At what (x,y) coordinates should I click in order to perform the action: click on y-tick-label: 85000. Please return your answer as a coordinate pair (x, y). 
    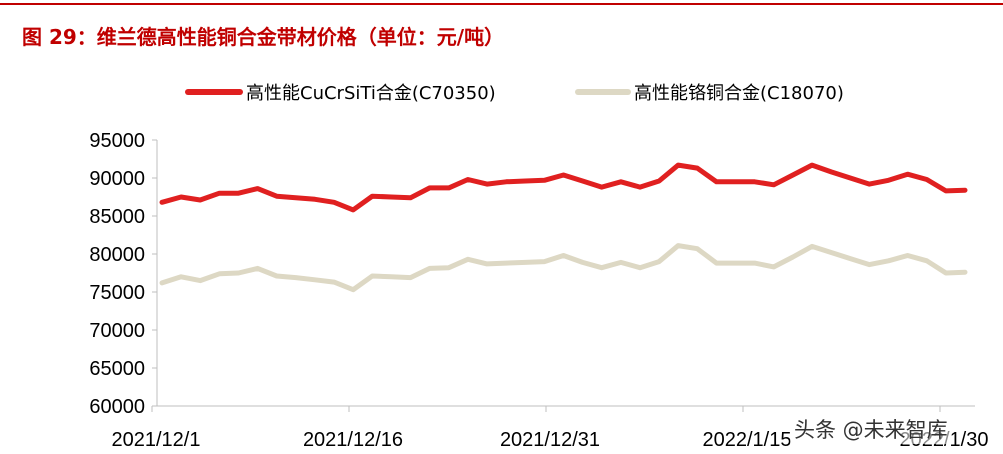
    Looking at the image, I should click on (117, 217).